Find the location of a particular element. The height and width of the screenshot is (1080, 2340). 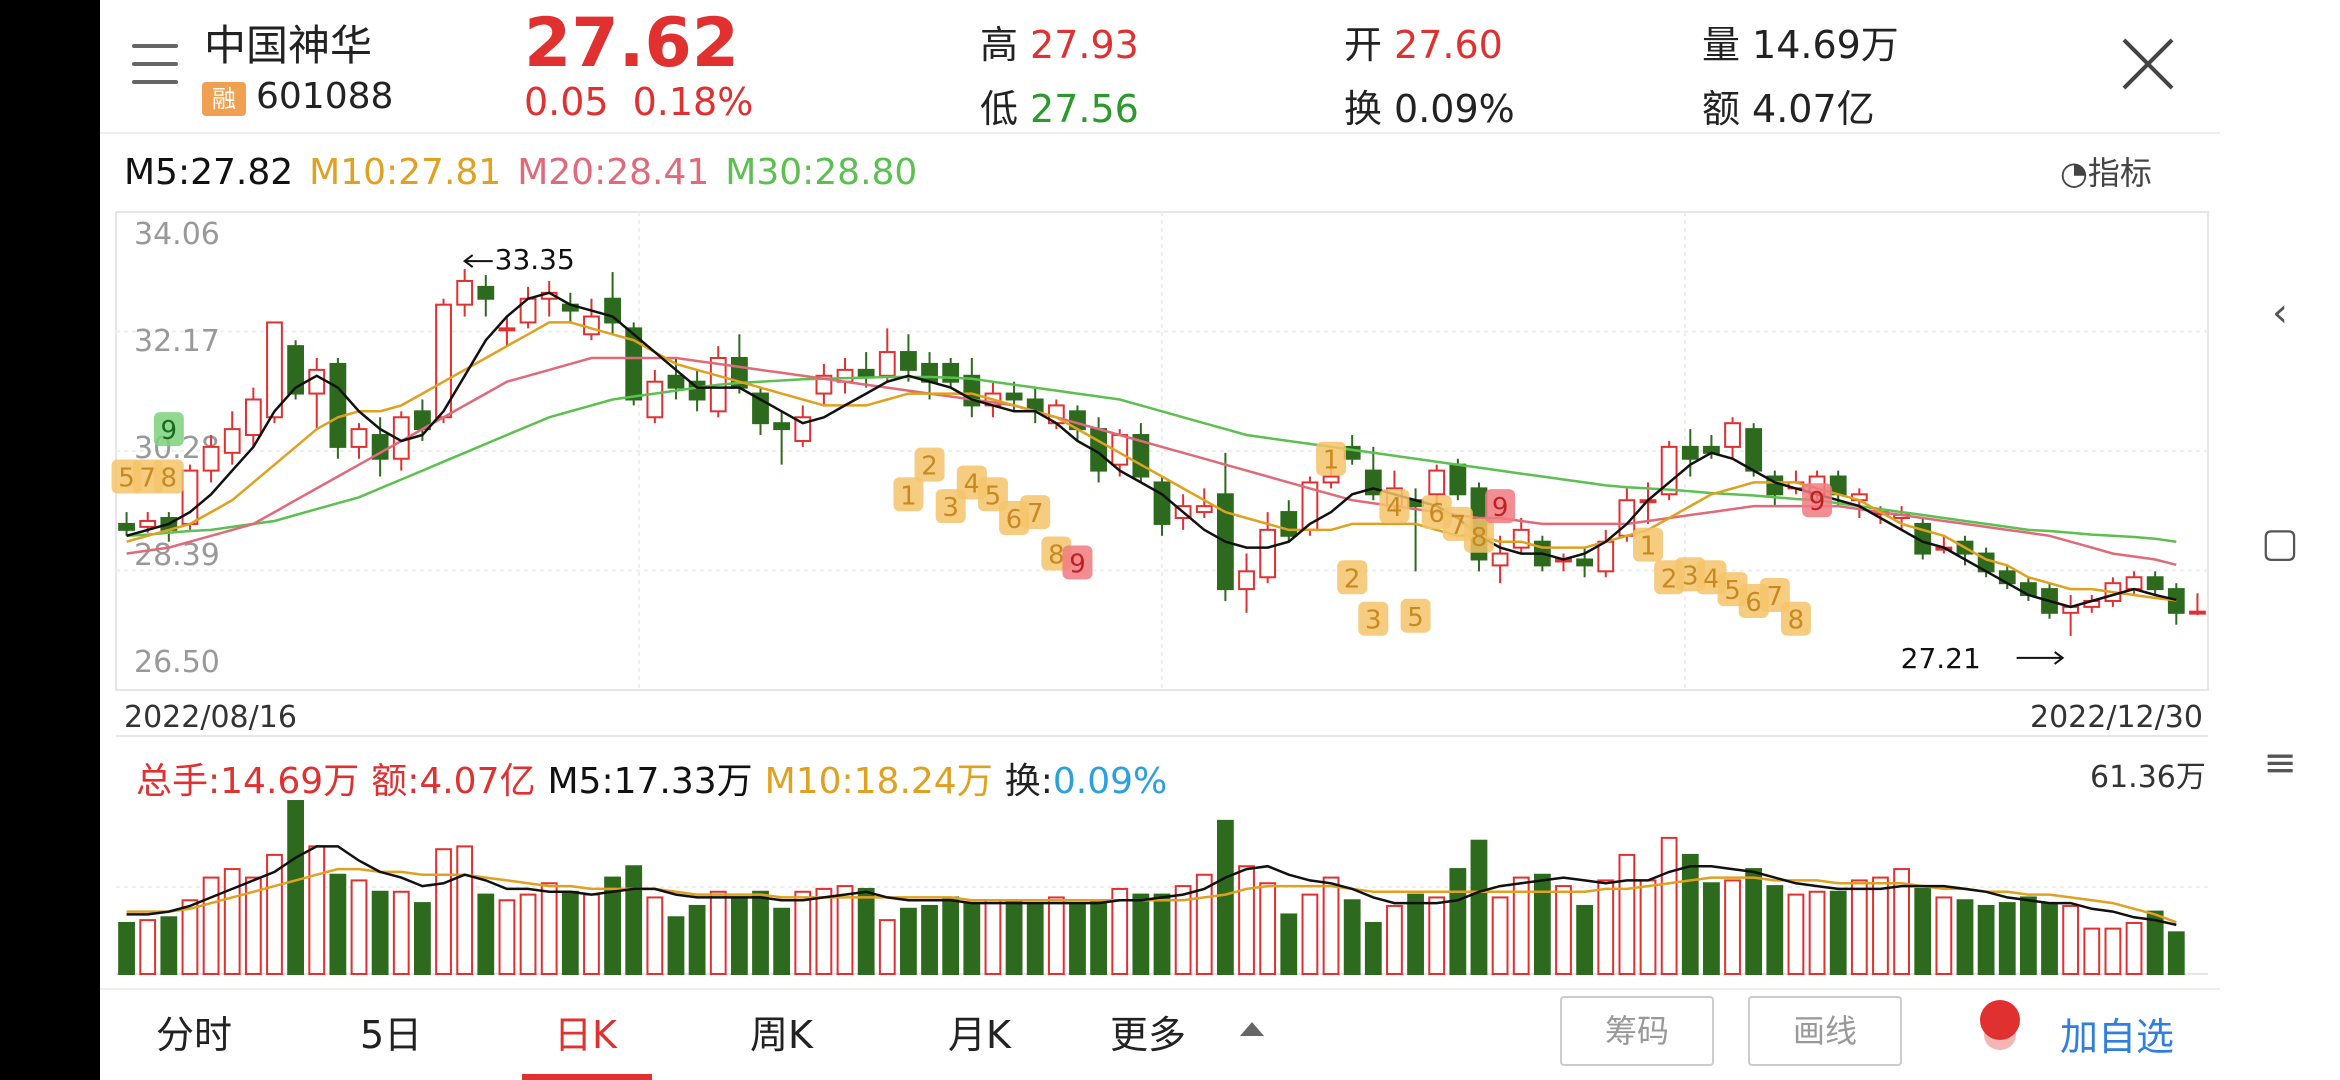

stat-label: 换 is located at coordinates (1363, 109).